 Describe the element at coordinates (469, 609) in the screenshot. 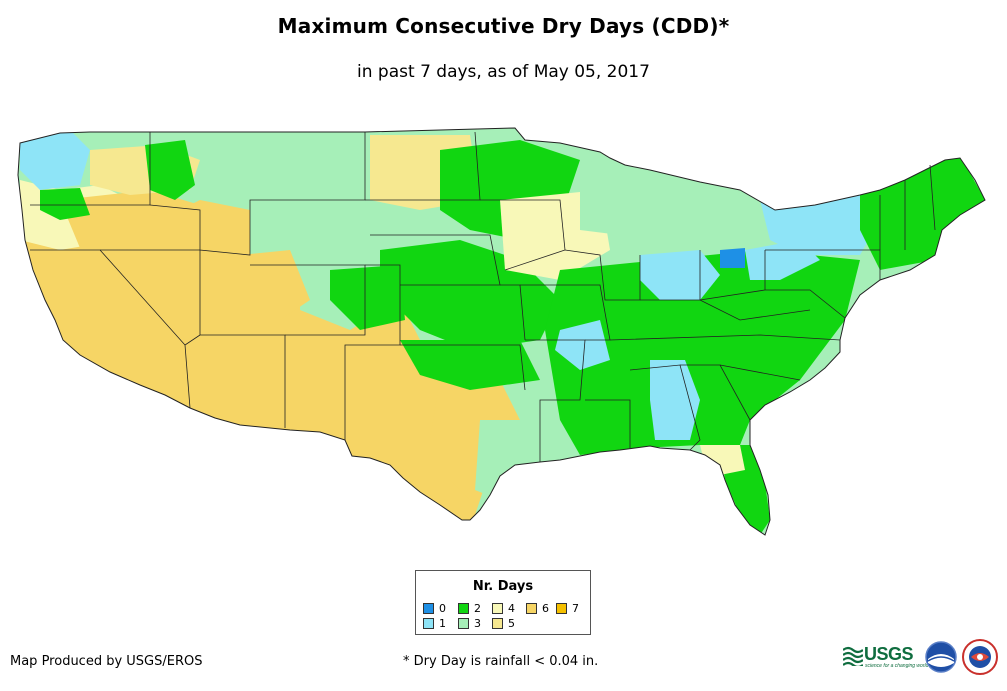

I see `legend-item-2: 2` at that location.